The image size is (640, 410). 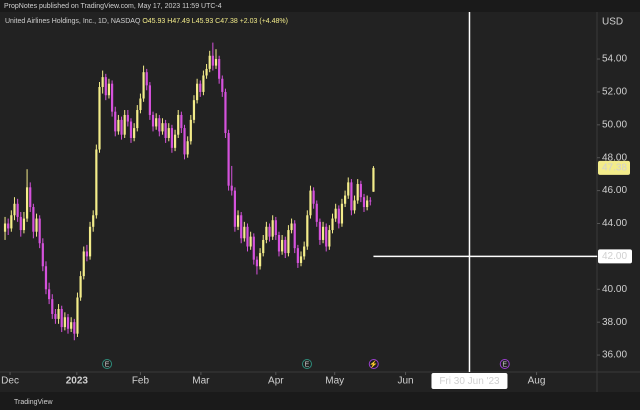 What do you see at coordinates (614, 355) in the screenshot?
I see `y-tick-label: 36.00` at bounding box center [614, 355].